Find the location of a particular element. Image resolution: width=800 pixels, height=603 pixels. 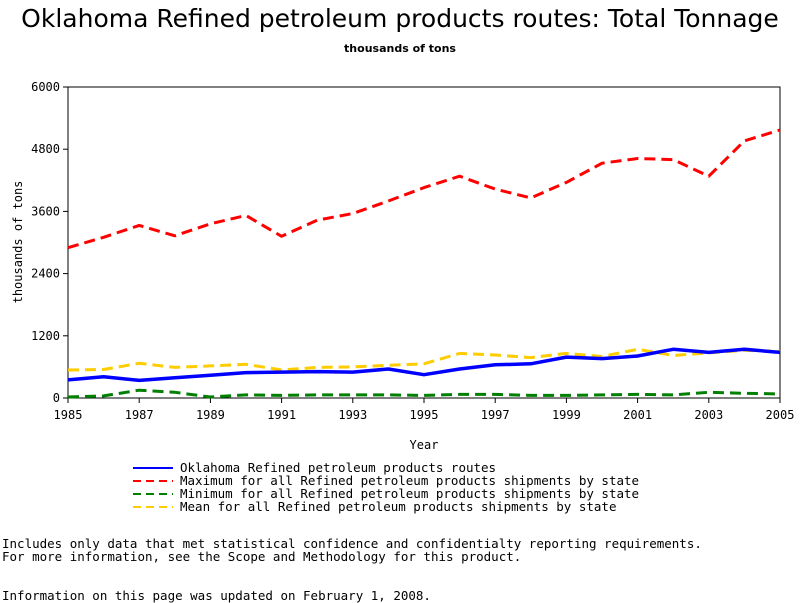

x-tick-label: 1987 is located at coordinates (139, 415).